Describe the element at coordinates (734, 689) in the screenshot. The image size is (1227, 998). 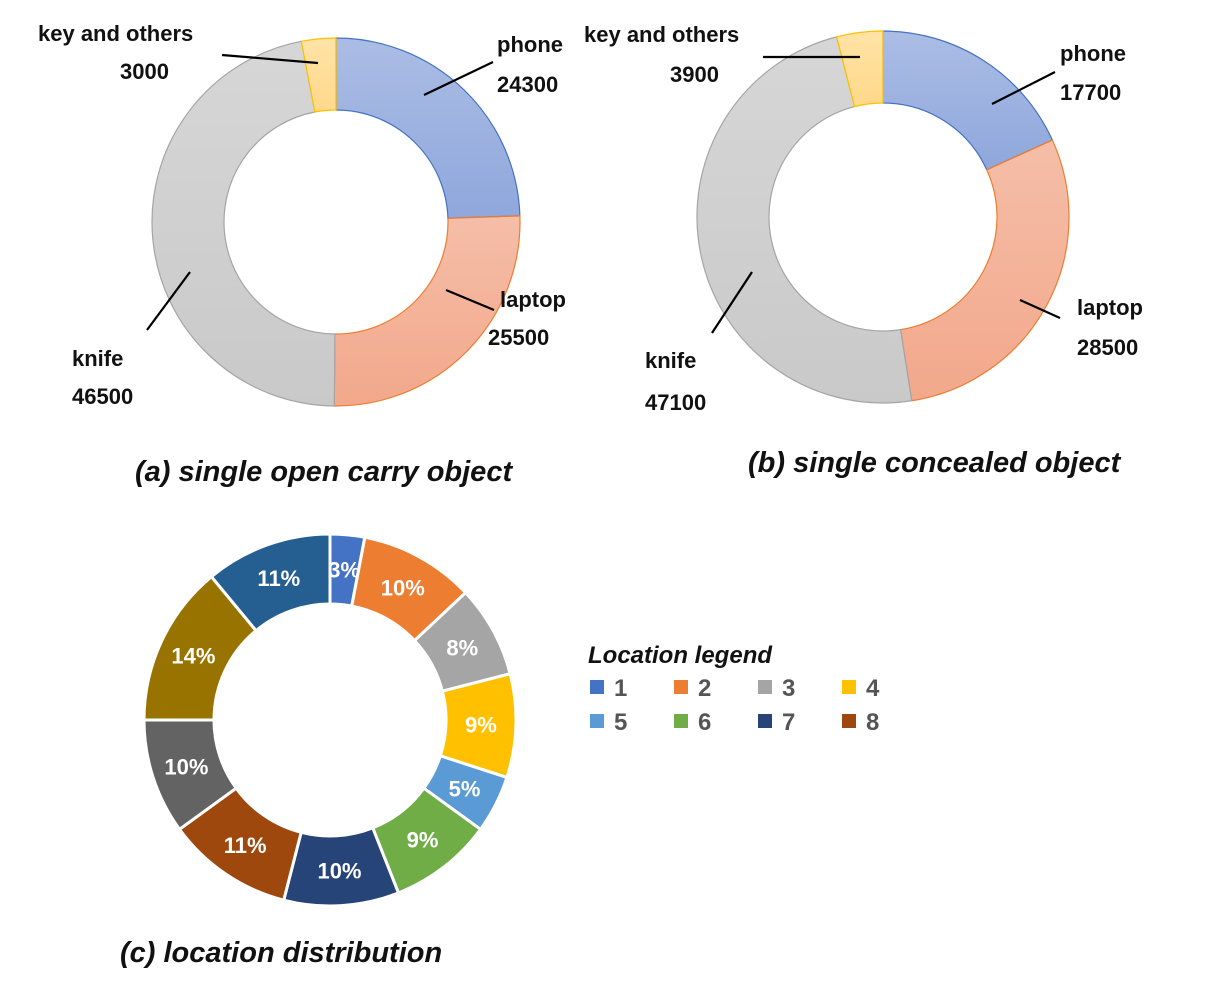
I see `location-legend: Location legend 1 2 3 4 5 6 7 8` at that location.